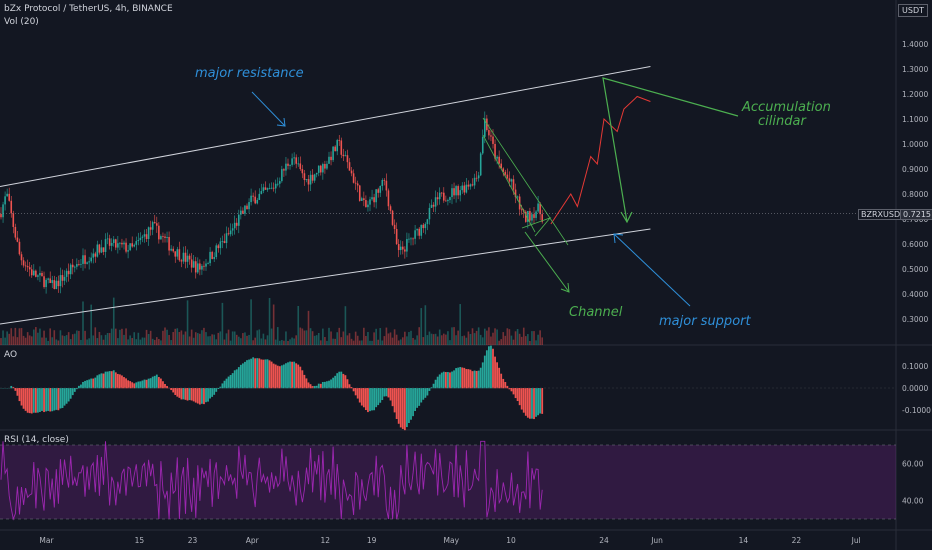 Image resolution: width=932 pixels, height=550 pixels. Describe the element at coordinates (915, 366) in the screenshot. I see `ao-tick-0: 0.1000` at that location.